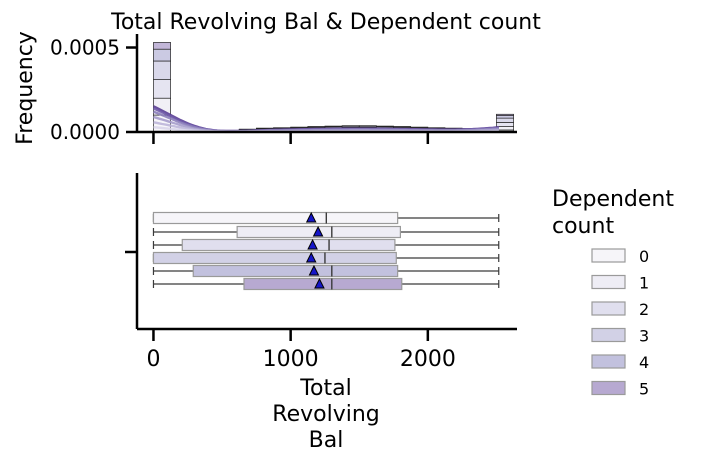 This screenshot has height=466, width=706. I want to click on legend-title-line-1: Dependent, so click(613, 199).